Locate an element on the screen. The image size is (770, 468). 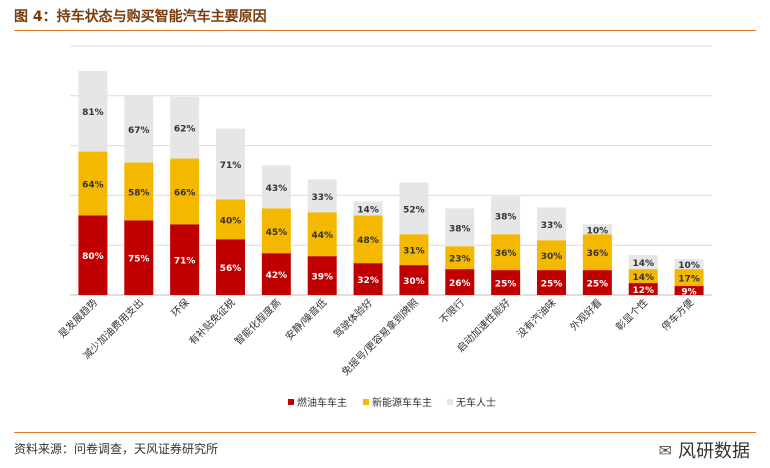
x-tick-label: 彰显个性 is located at coordinates (631, 314).